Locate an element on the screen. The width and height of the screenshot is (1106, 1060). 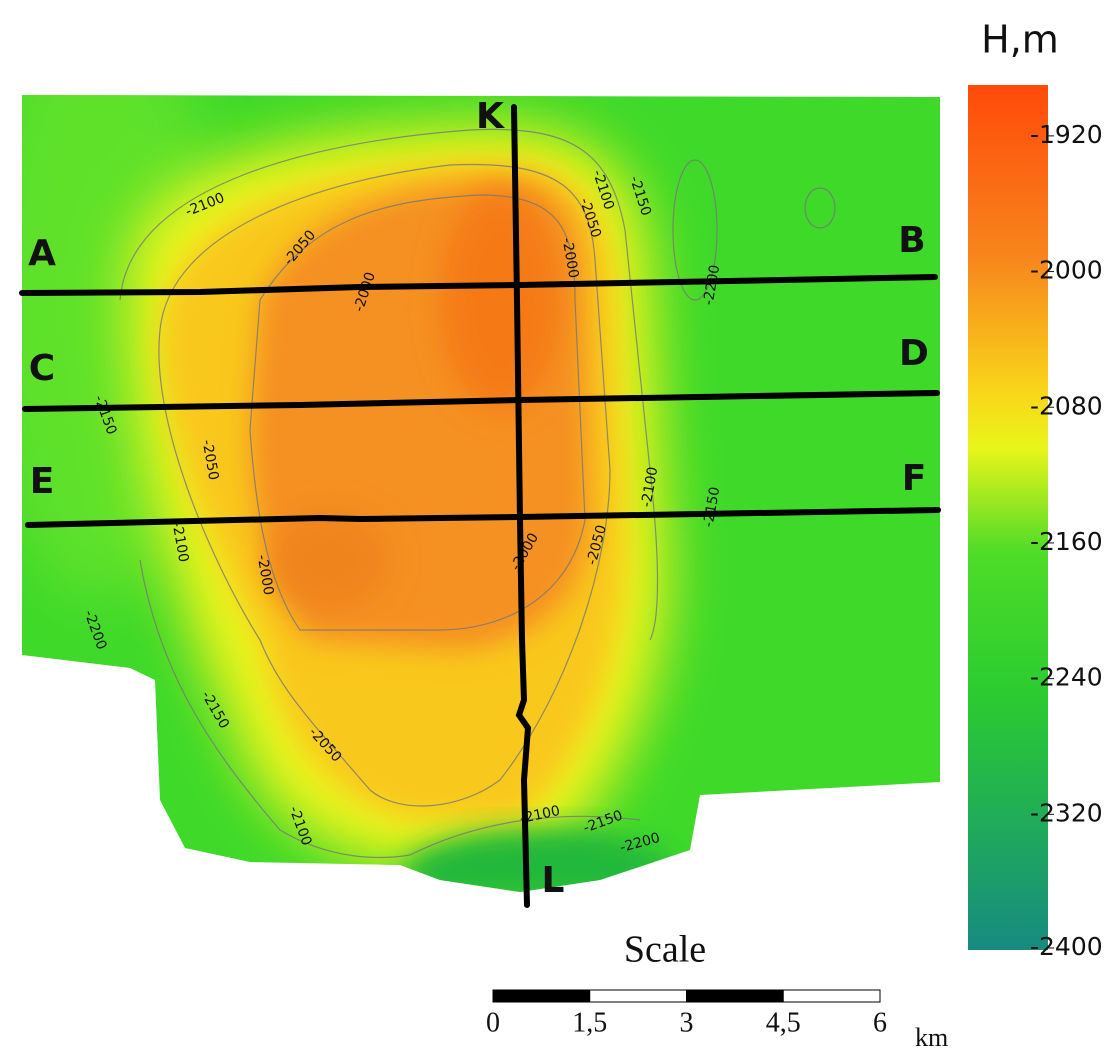
scale-label: 3 is located at coordinates (687, 1022).